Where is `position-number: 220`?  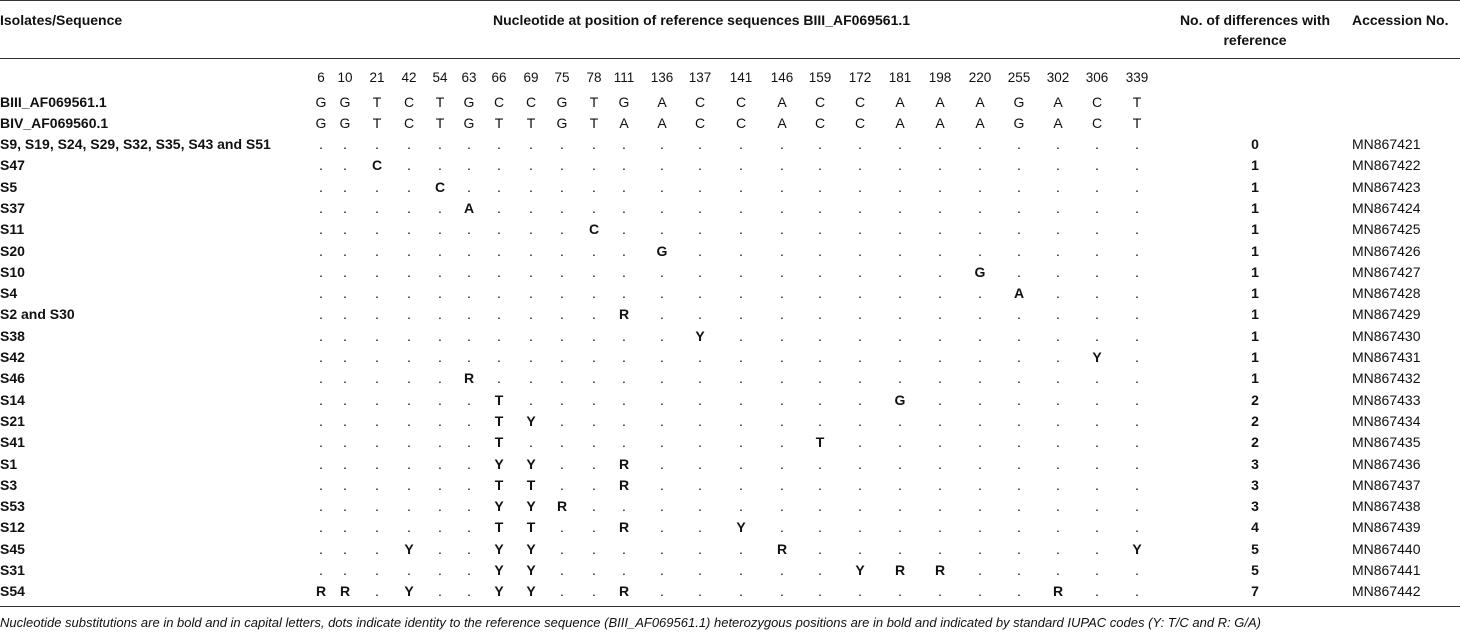 position-number: 220 is located at coordinates (980, 77).